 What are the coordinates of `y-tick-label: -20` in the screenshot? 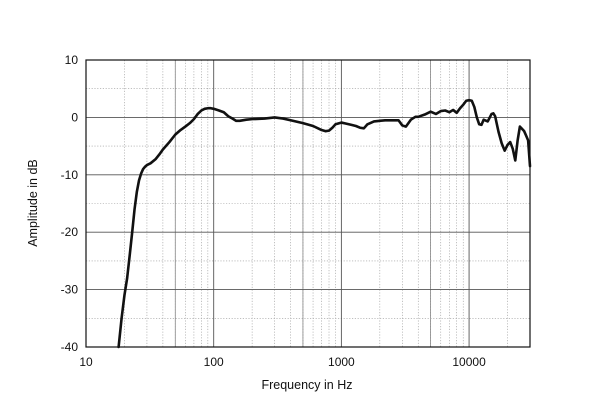 It's located at (70, 232).